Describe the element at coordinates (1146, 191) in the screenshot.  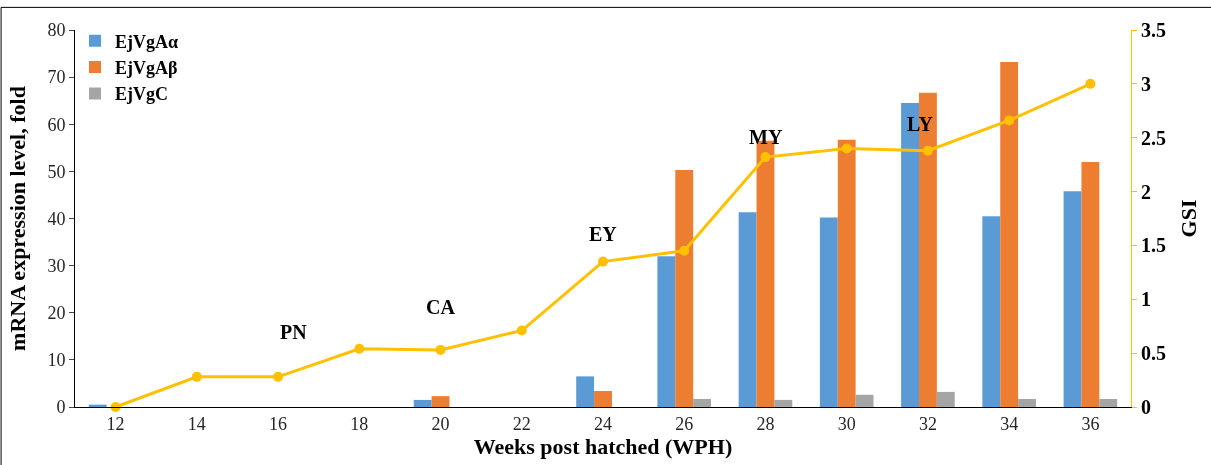
I see `y2-tick-label: 2` at that location.